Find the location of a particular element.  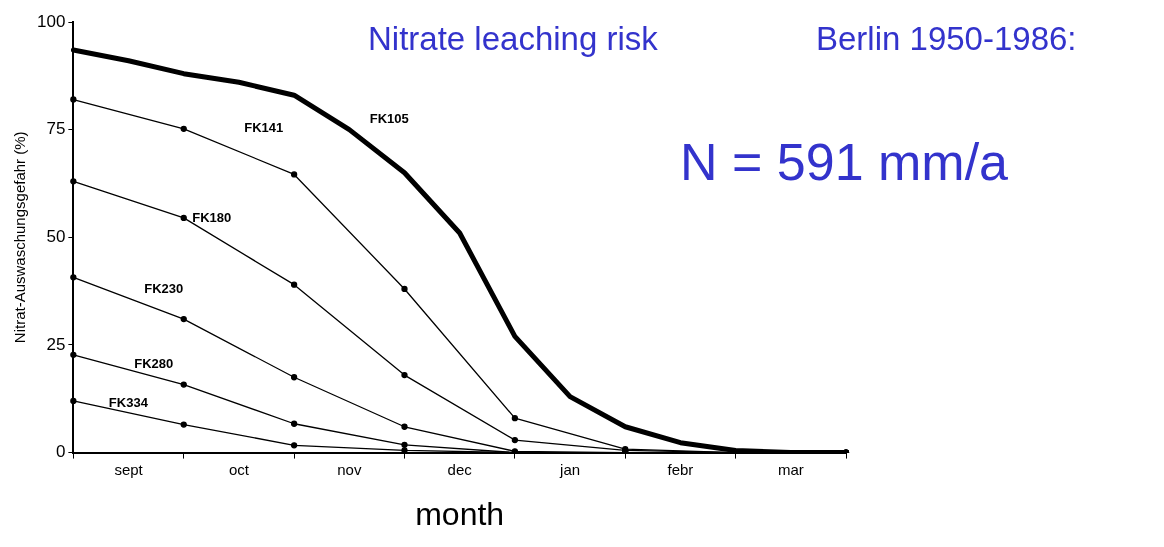

x-tick-label: dec is located at coordinates (460, 469).